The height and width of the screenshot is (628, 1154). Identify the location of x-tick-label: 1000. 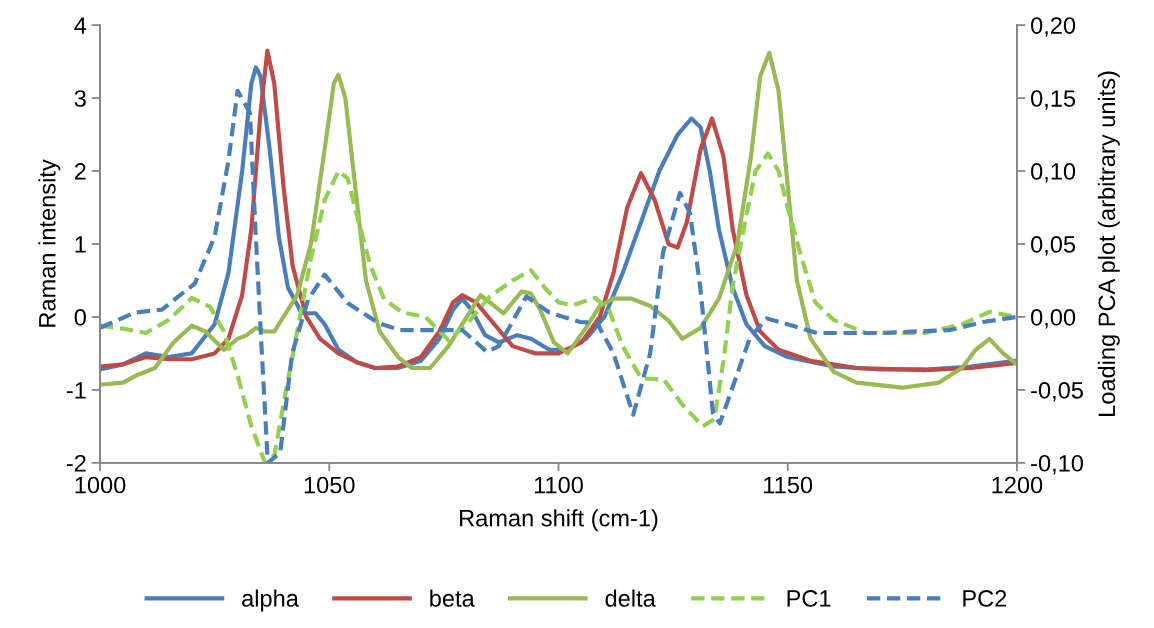
(100, 485).